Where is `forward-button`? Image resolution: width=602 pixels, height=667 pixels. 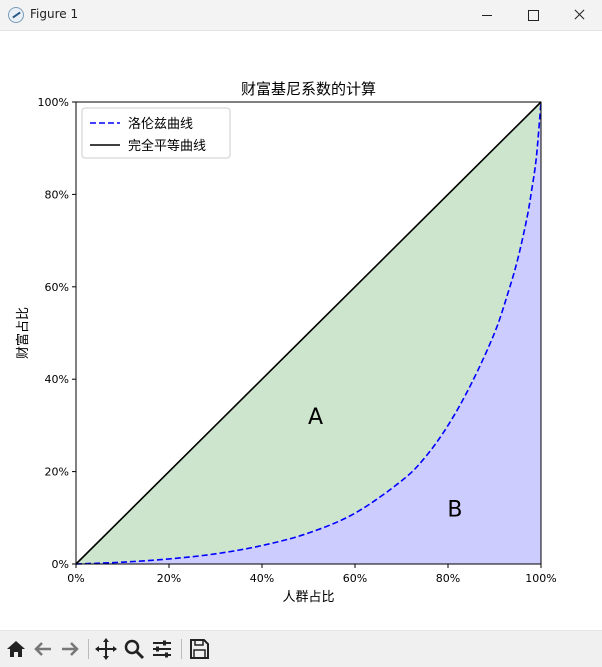 forward-button is located at coordinates (70, 649).